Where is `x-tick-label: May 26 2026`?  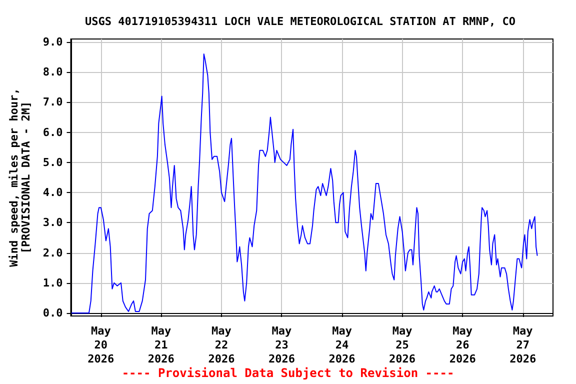 x-tick-label: May 26 2026 is located at coordinates (462, 345).